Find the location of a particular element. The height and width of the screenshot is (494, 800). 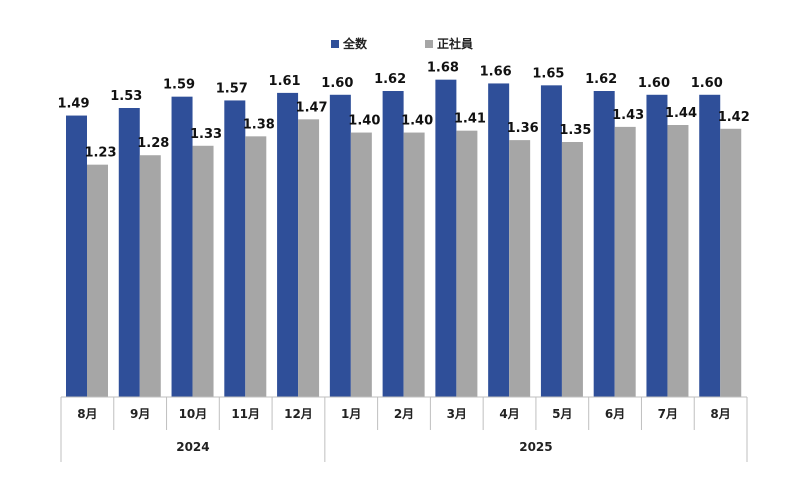

value-label-regular-10: 1.43 is located at coordinates (628, 115).